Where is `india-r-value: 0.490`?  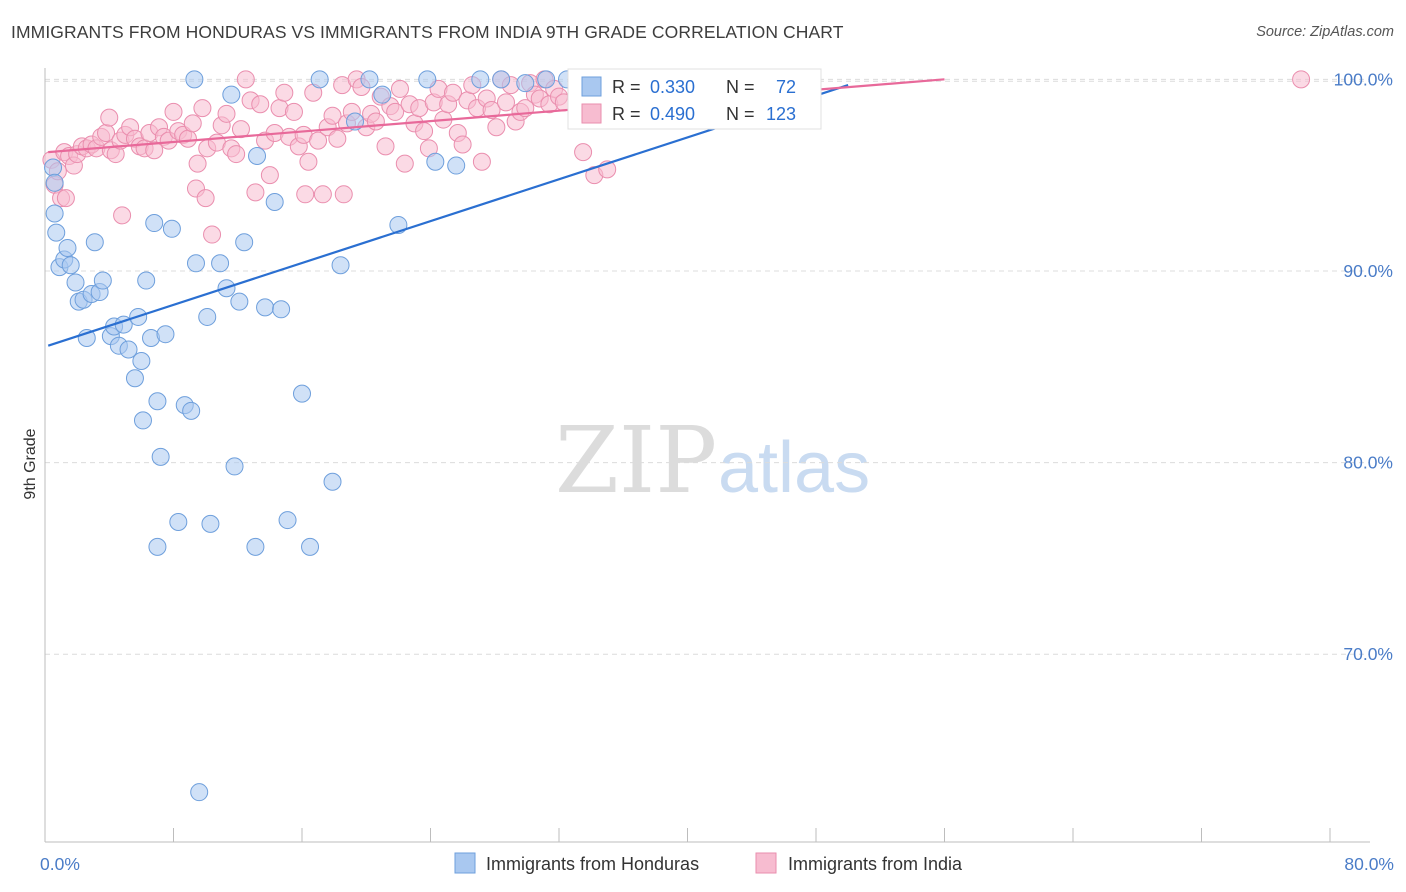 india-r-value: 0.490 is located at coordinates (672, 114).